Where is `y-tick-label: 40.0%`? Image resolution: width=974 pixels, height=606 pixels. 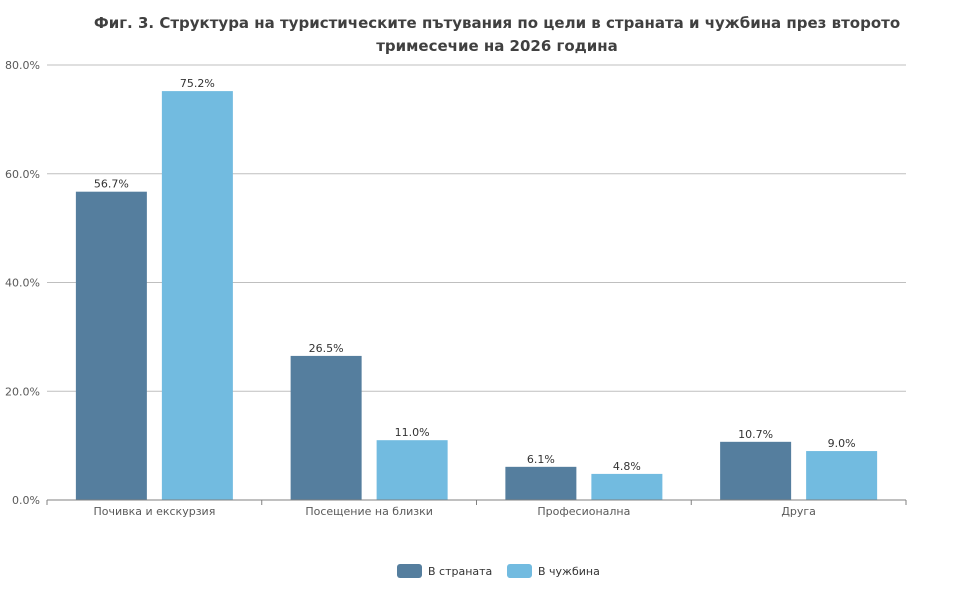
y-tick-label: 40.0% is located at coordinates (22, 283).